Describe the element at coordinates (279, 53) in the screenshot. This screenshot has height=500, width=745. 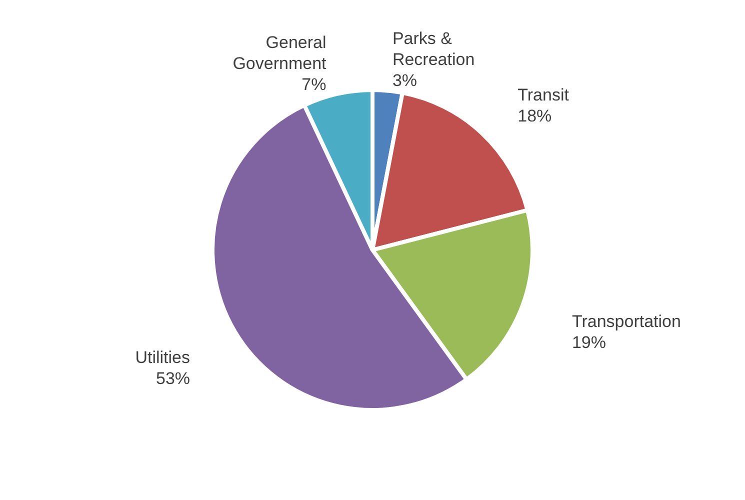
I see `slice-label: General Government` at that location.